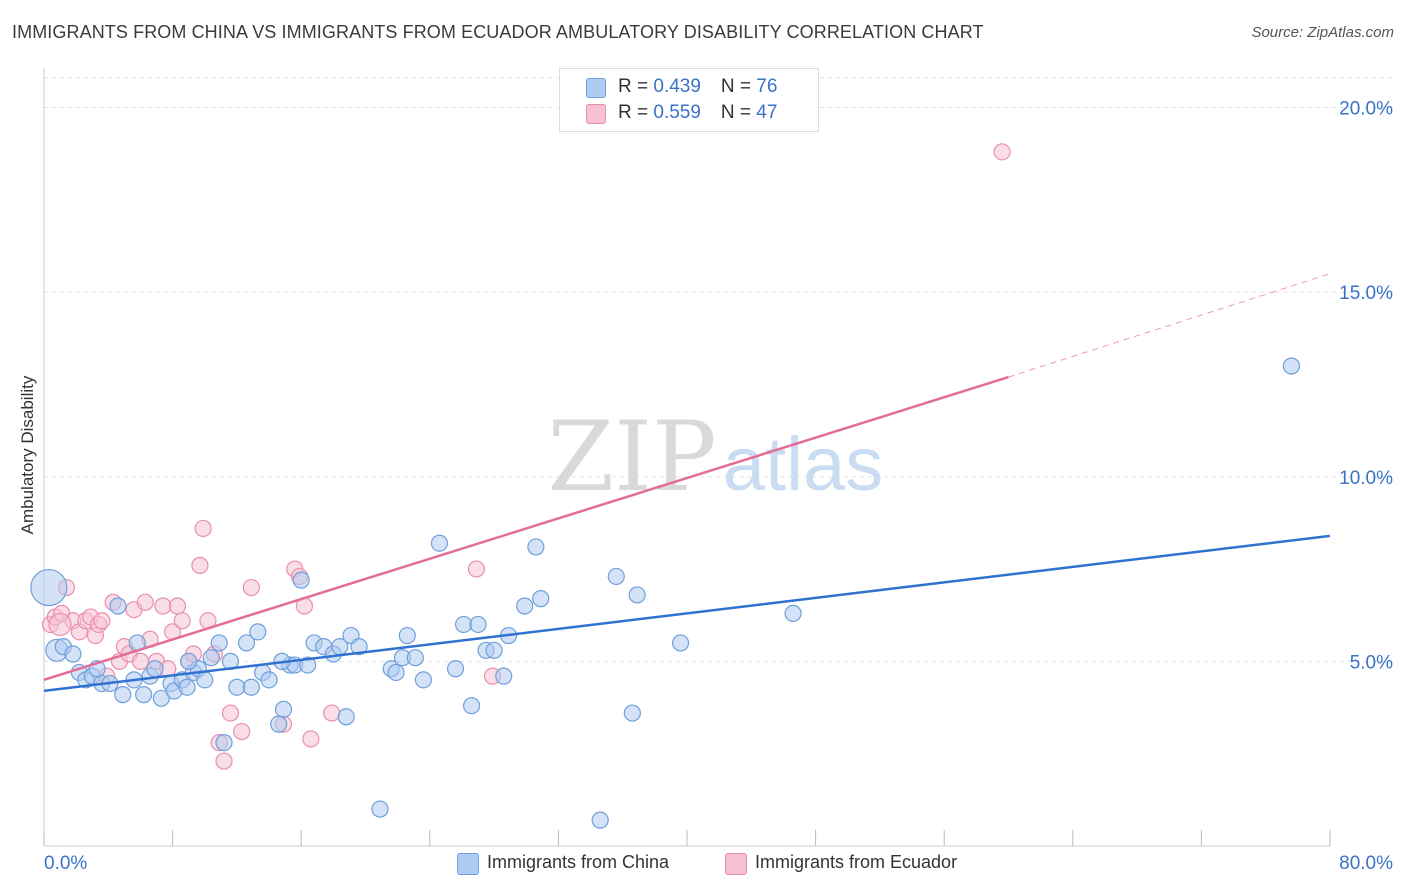 The width and height of the screenshot is (1406, 892). I want to click on x-tick-label: 0.0%, so click(65, 863).